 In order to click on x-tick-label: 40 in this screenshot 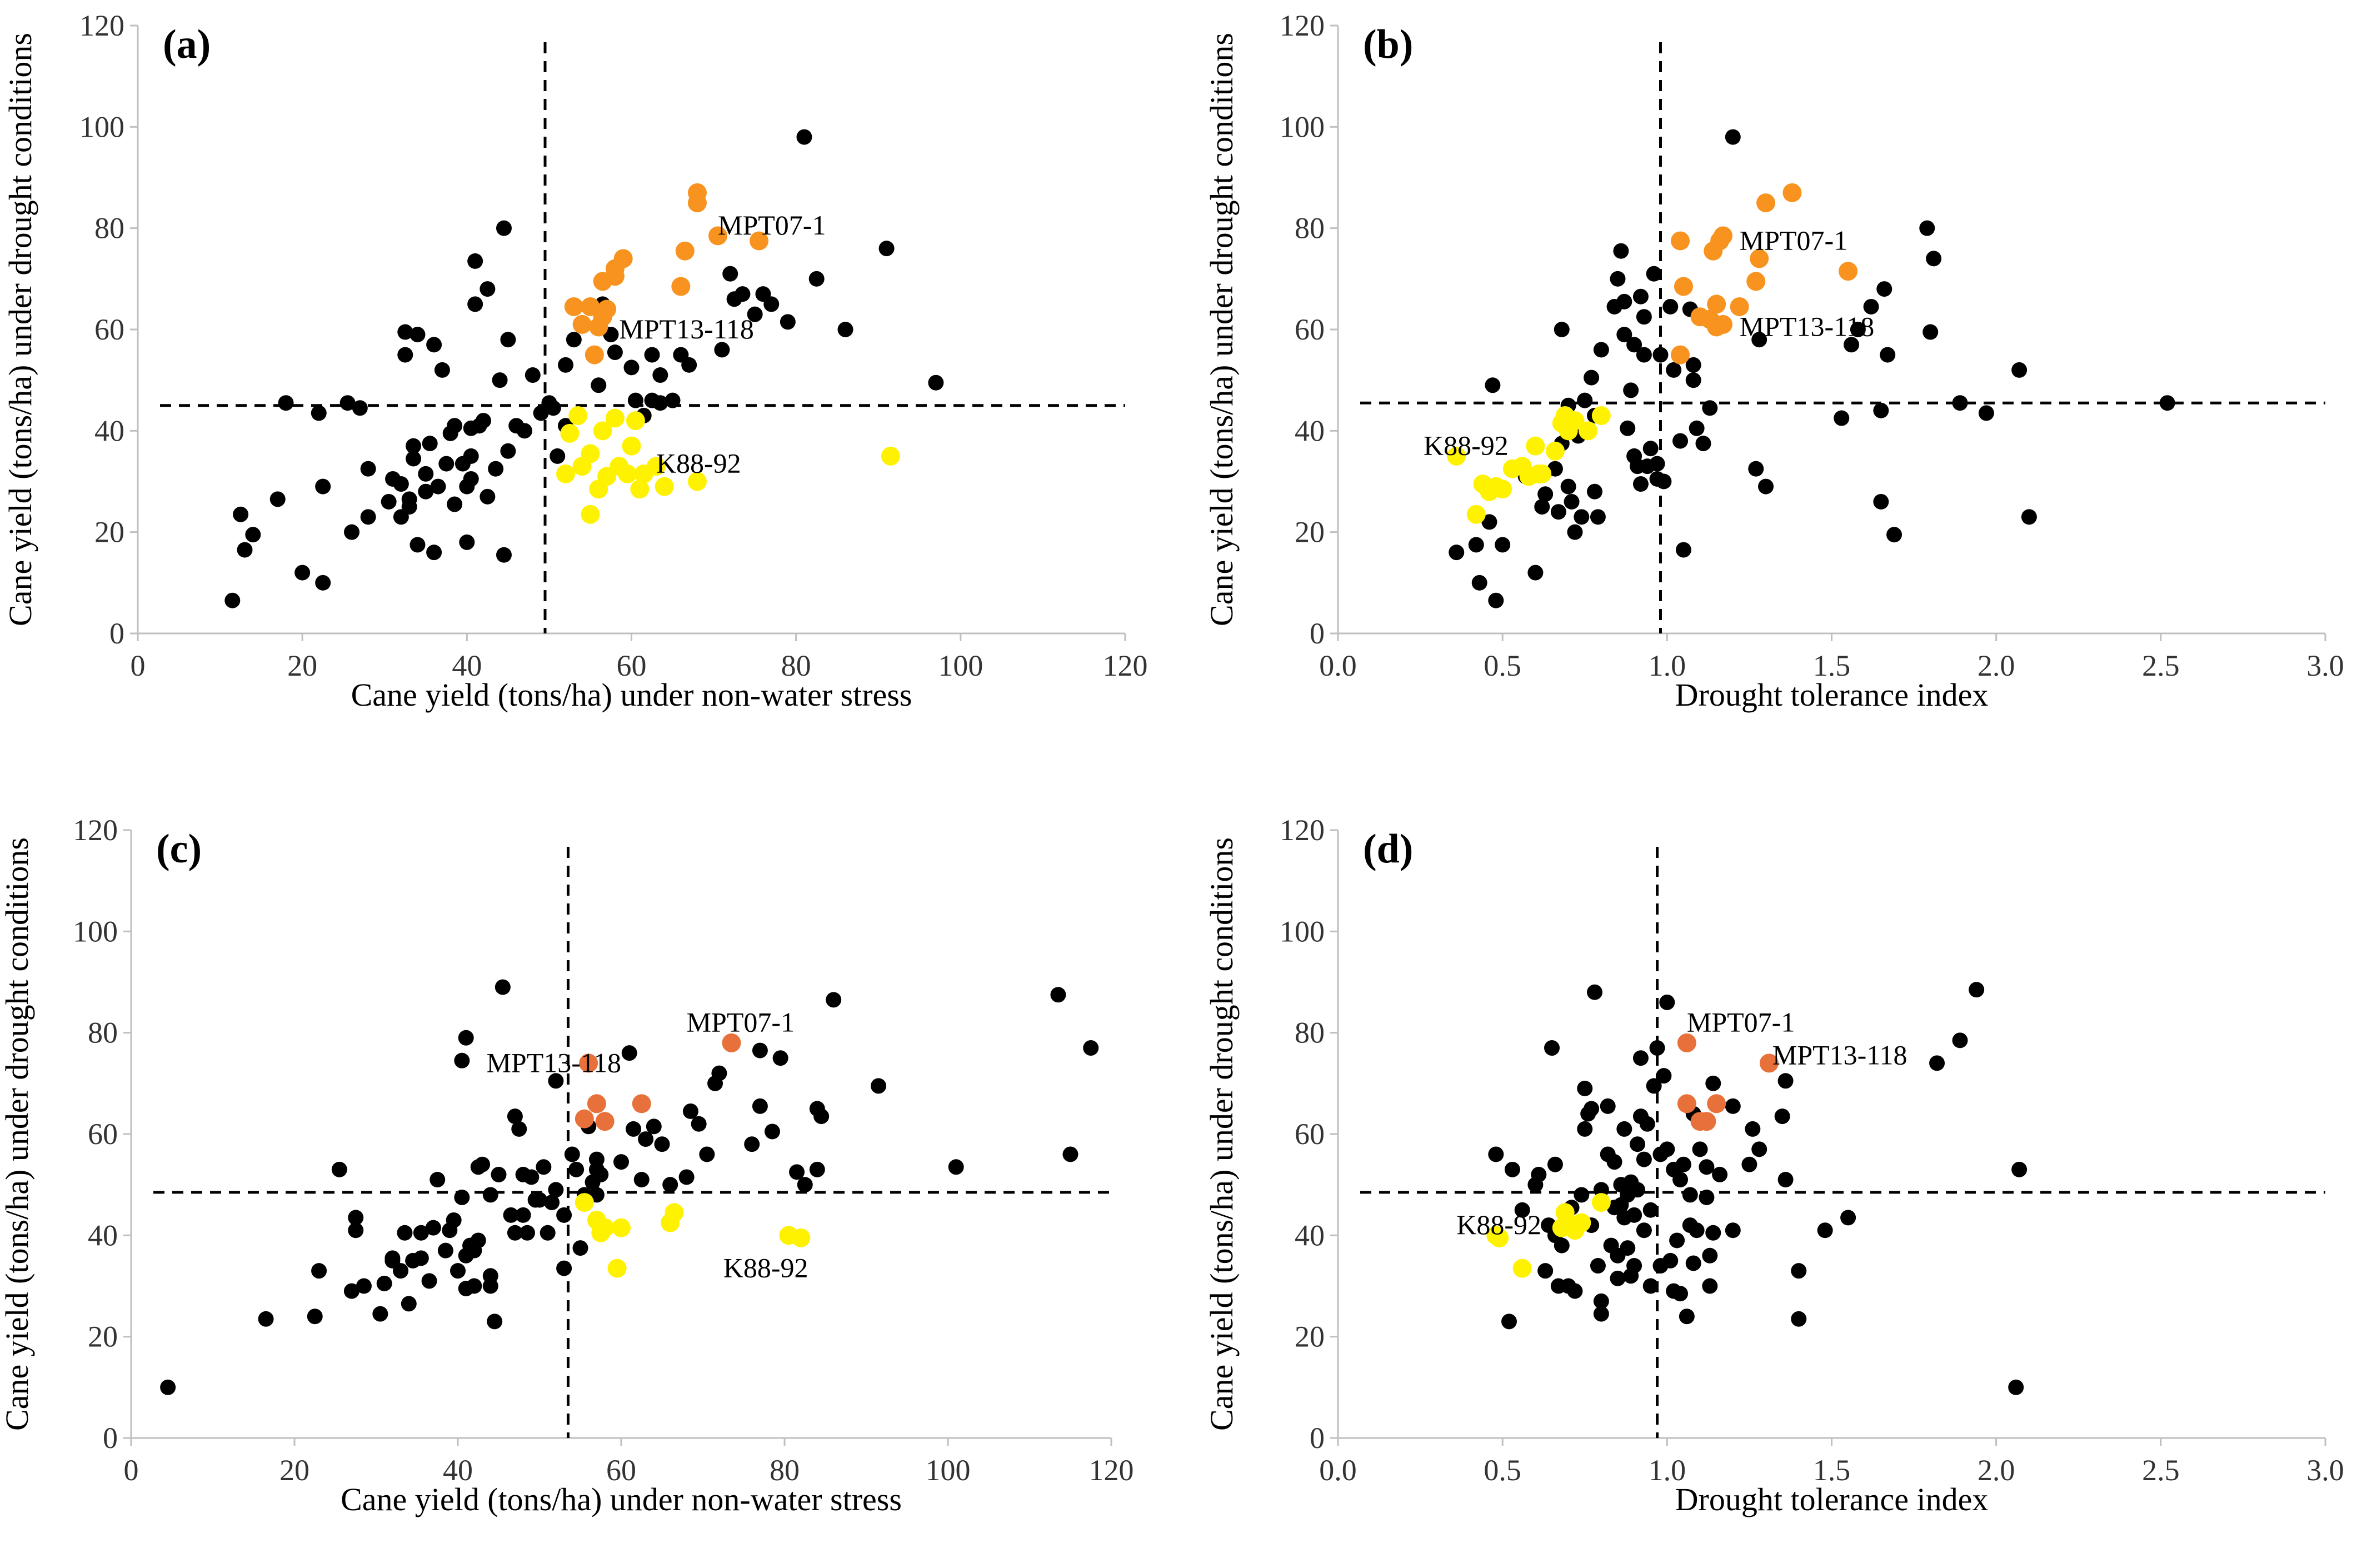, I will do `click(458, 1470)`.